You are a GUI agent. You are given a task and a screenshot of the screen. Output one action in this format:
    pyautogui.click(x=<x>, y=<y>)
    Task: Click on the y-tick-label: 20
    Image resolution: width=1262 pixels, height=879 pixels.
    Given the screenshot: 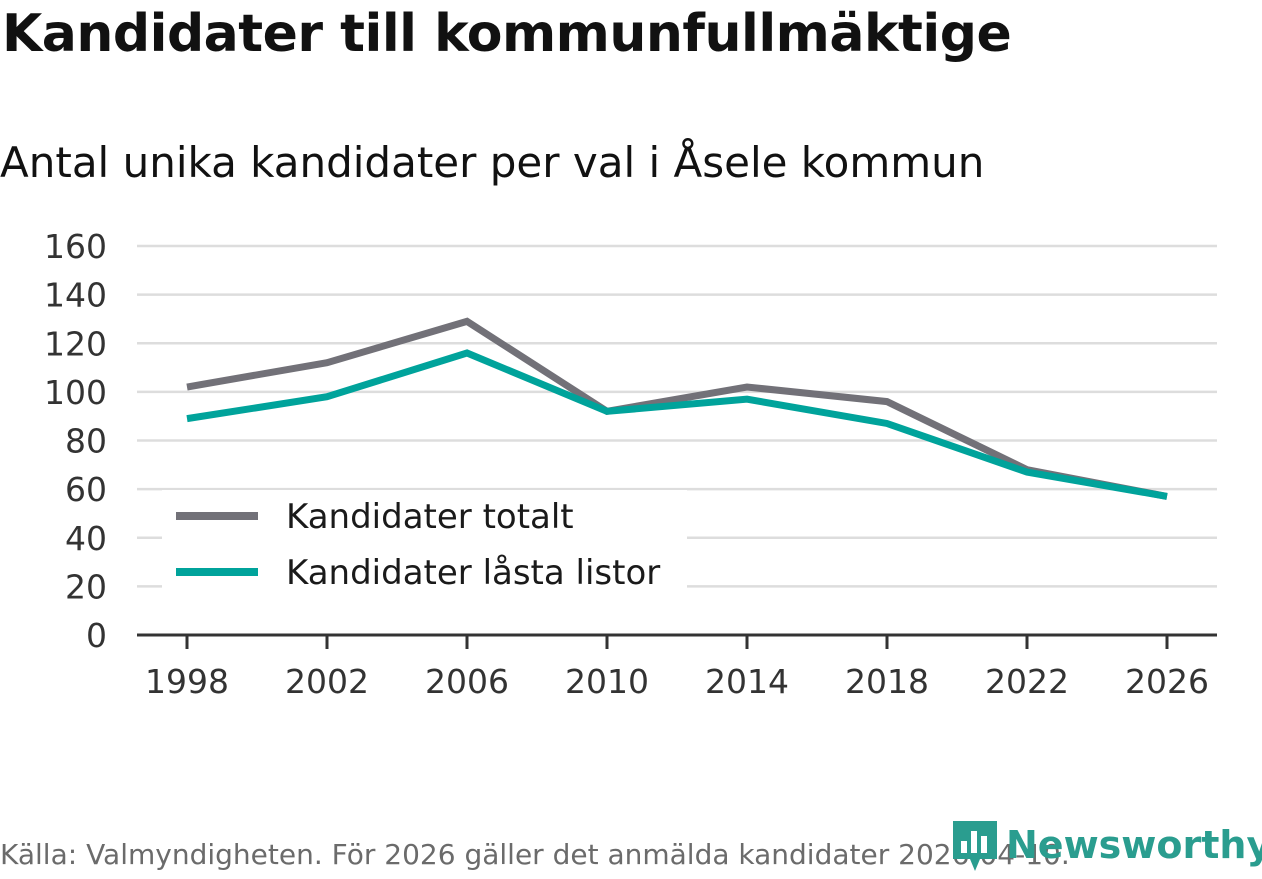 What is the action you would take?
    pyautogui.click(x=86, y=586)
    